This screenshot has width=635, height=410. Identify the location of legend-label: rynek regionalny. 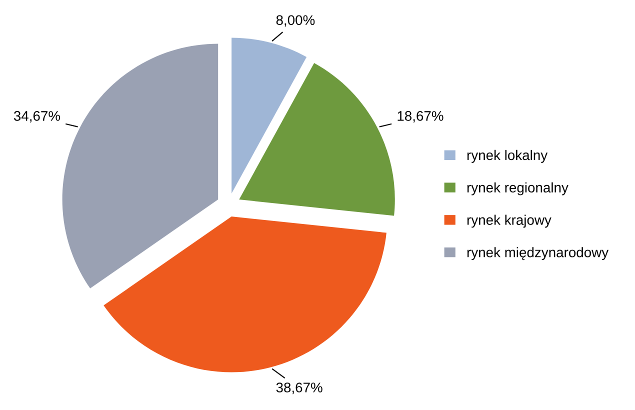
(517, 189).